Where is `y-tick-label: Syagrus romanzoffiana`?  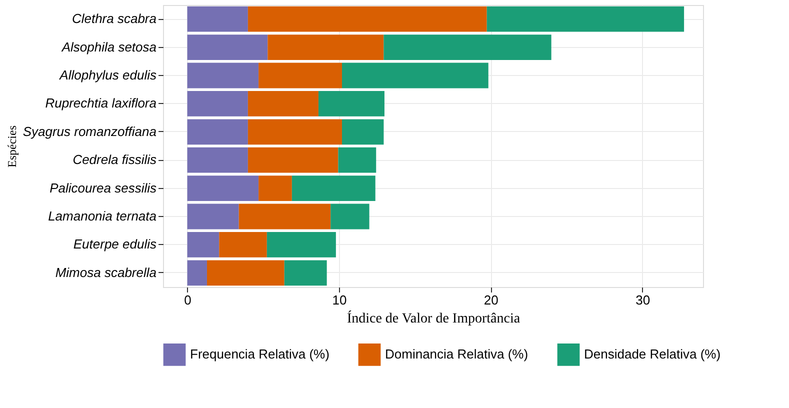 y-tick-label: Syagrus romanzoffiana is located at coordinates (89, 131).